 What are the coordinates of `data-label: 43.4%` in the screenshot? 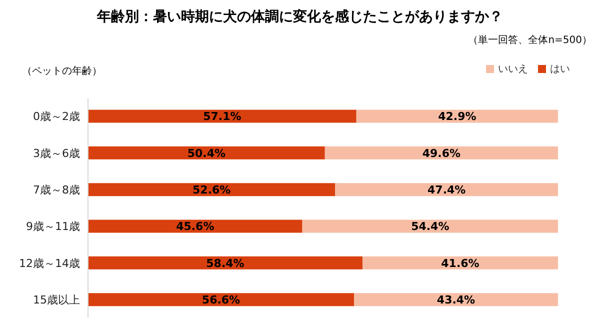 It's located at (456, 299).